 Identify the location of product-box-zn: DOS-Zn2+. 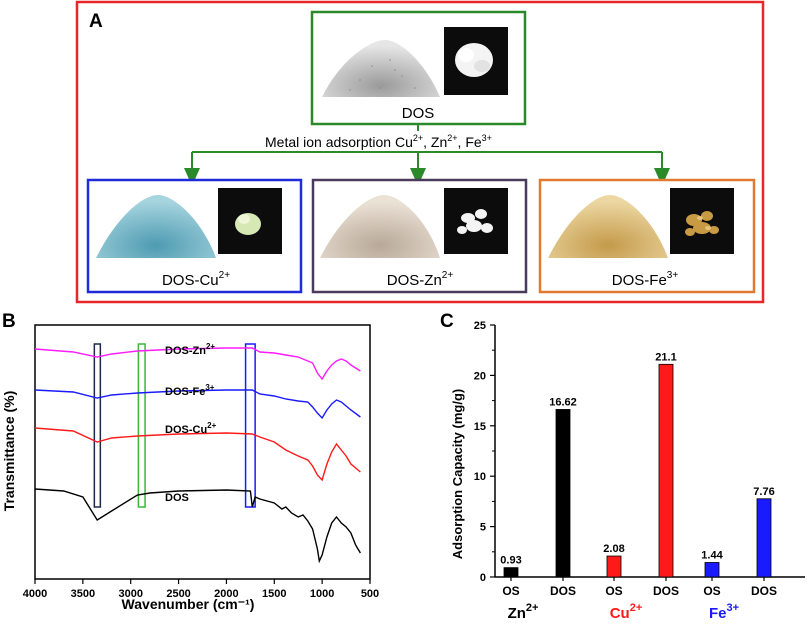
(419, 236).